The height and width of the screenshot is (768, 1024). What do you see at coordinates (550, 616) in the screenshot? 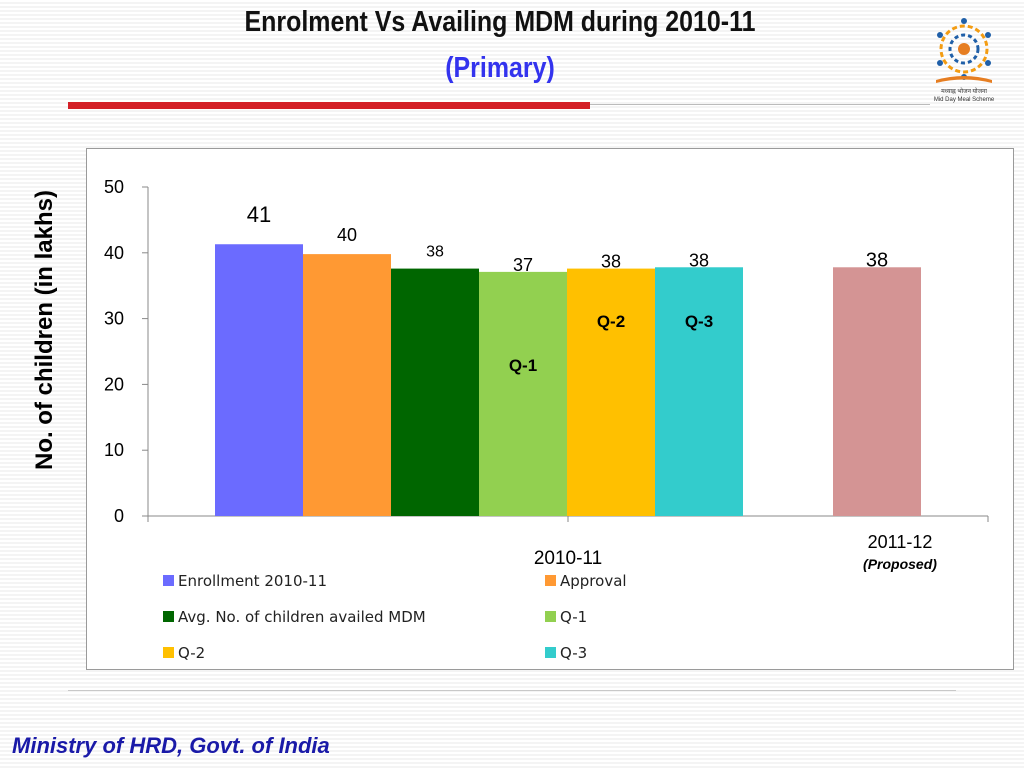
I see `legend-swatch-q1` at bounding box center [550, 616].